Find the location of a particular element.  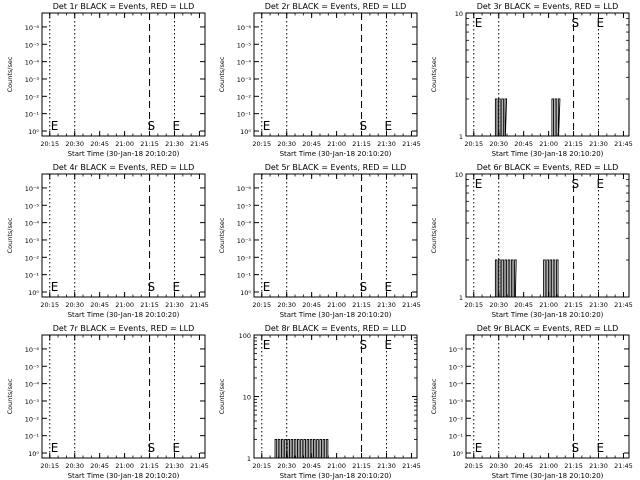

panel-title: Det 3r BLACK = Events, RED = LLD is located at coordinates (548, 6).